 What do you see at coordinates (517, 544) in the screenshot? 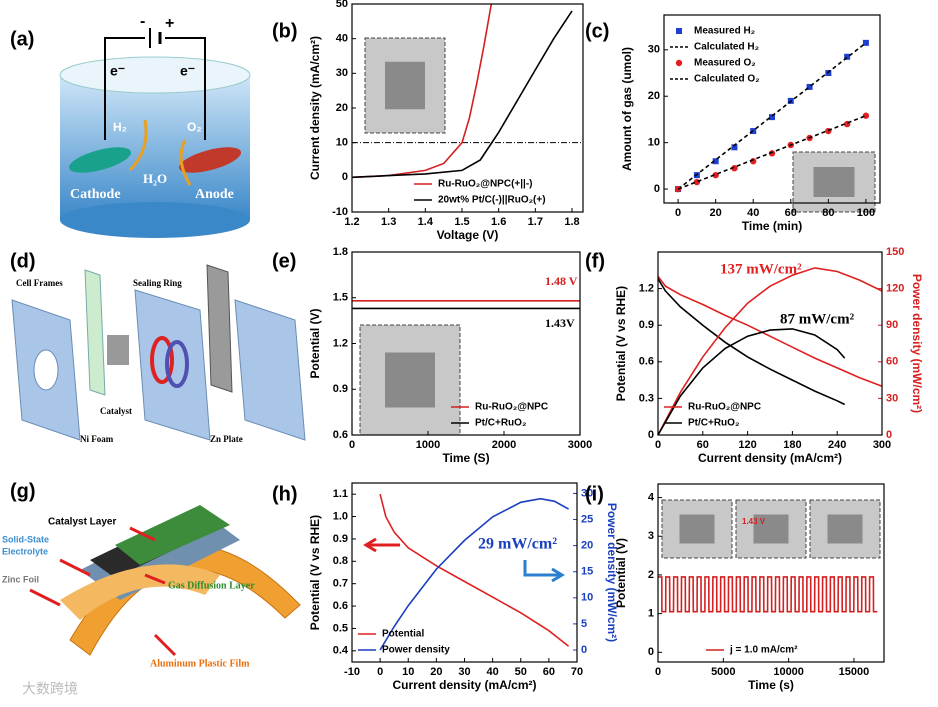
I see `annotation: 29 mW/cm²` at bounding box center [517, 544].